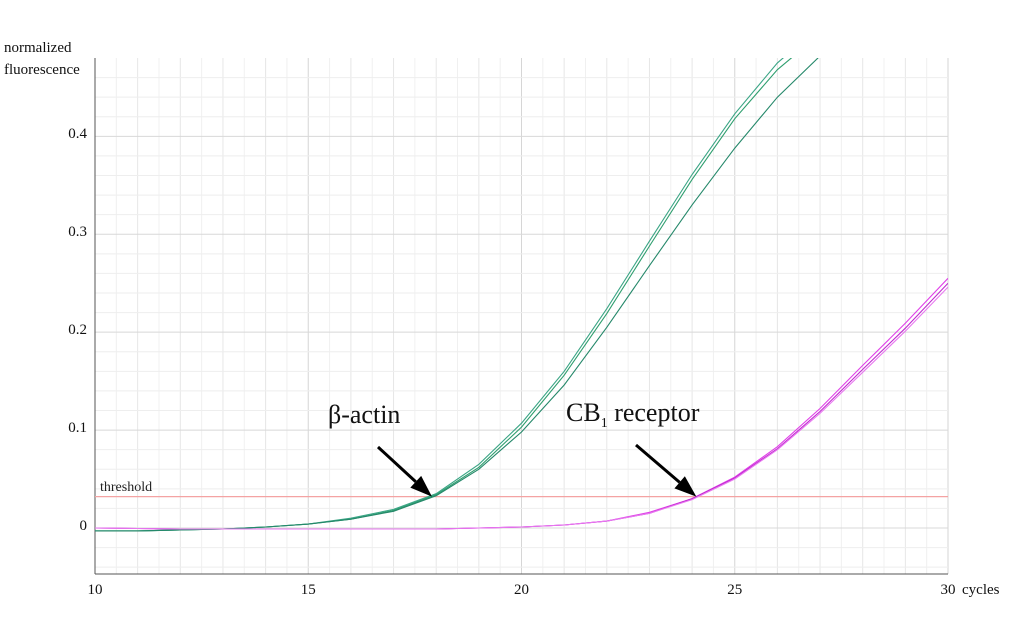  I want to click on x-tick-label: 10, so click(95, 590).